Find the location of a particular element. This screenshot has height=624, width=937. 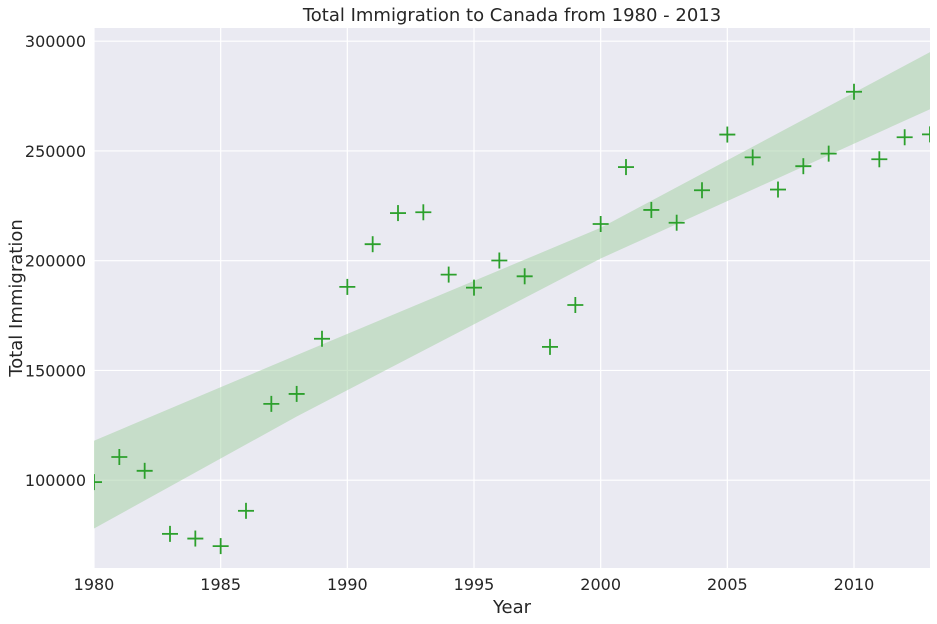

x-tick-label: 1985 is located at coordinates (220, 584).